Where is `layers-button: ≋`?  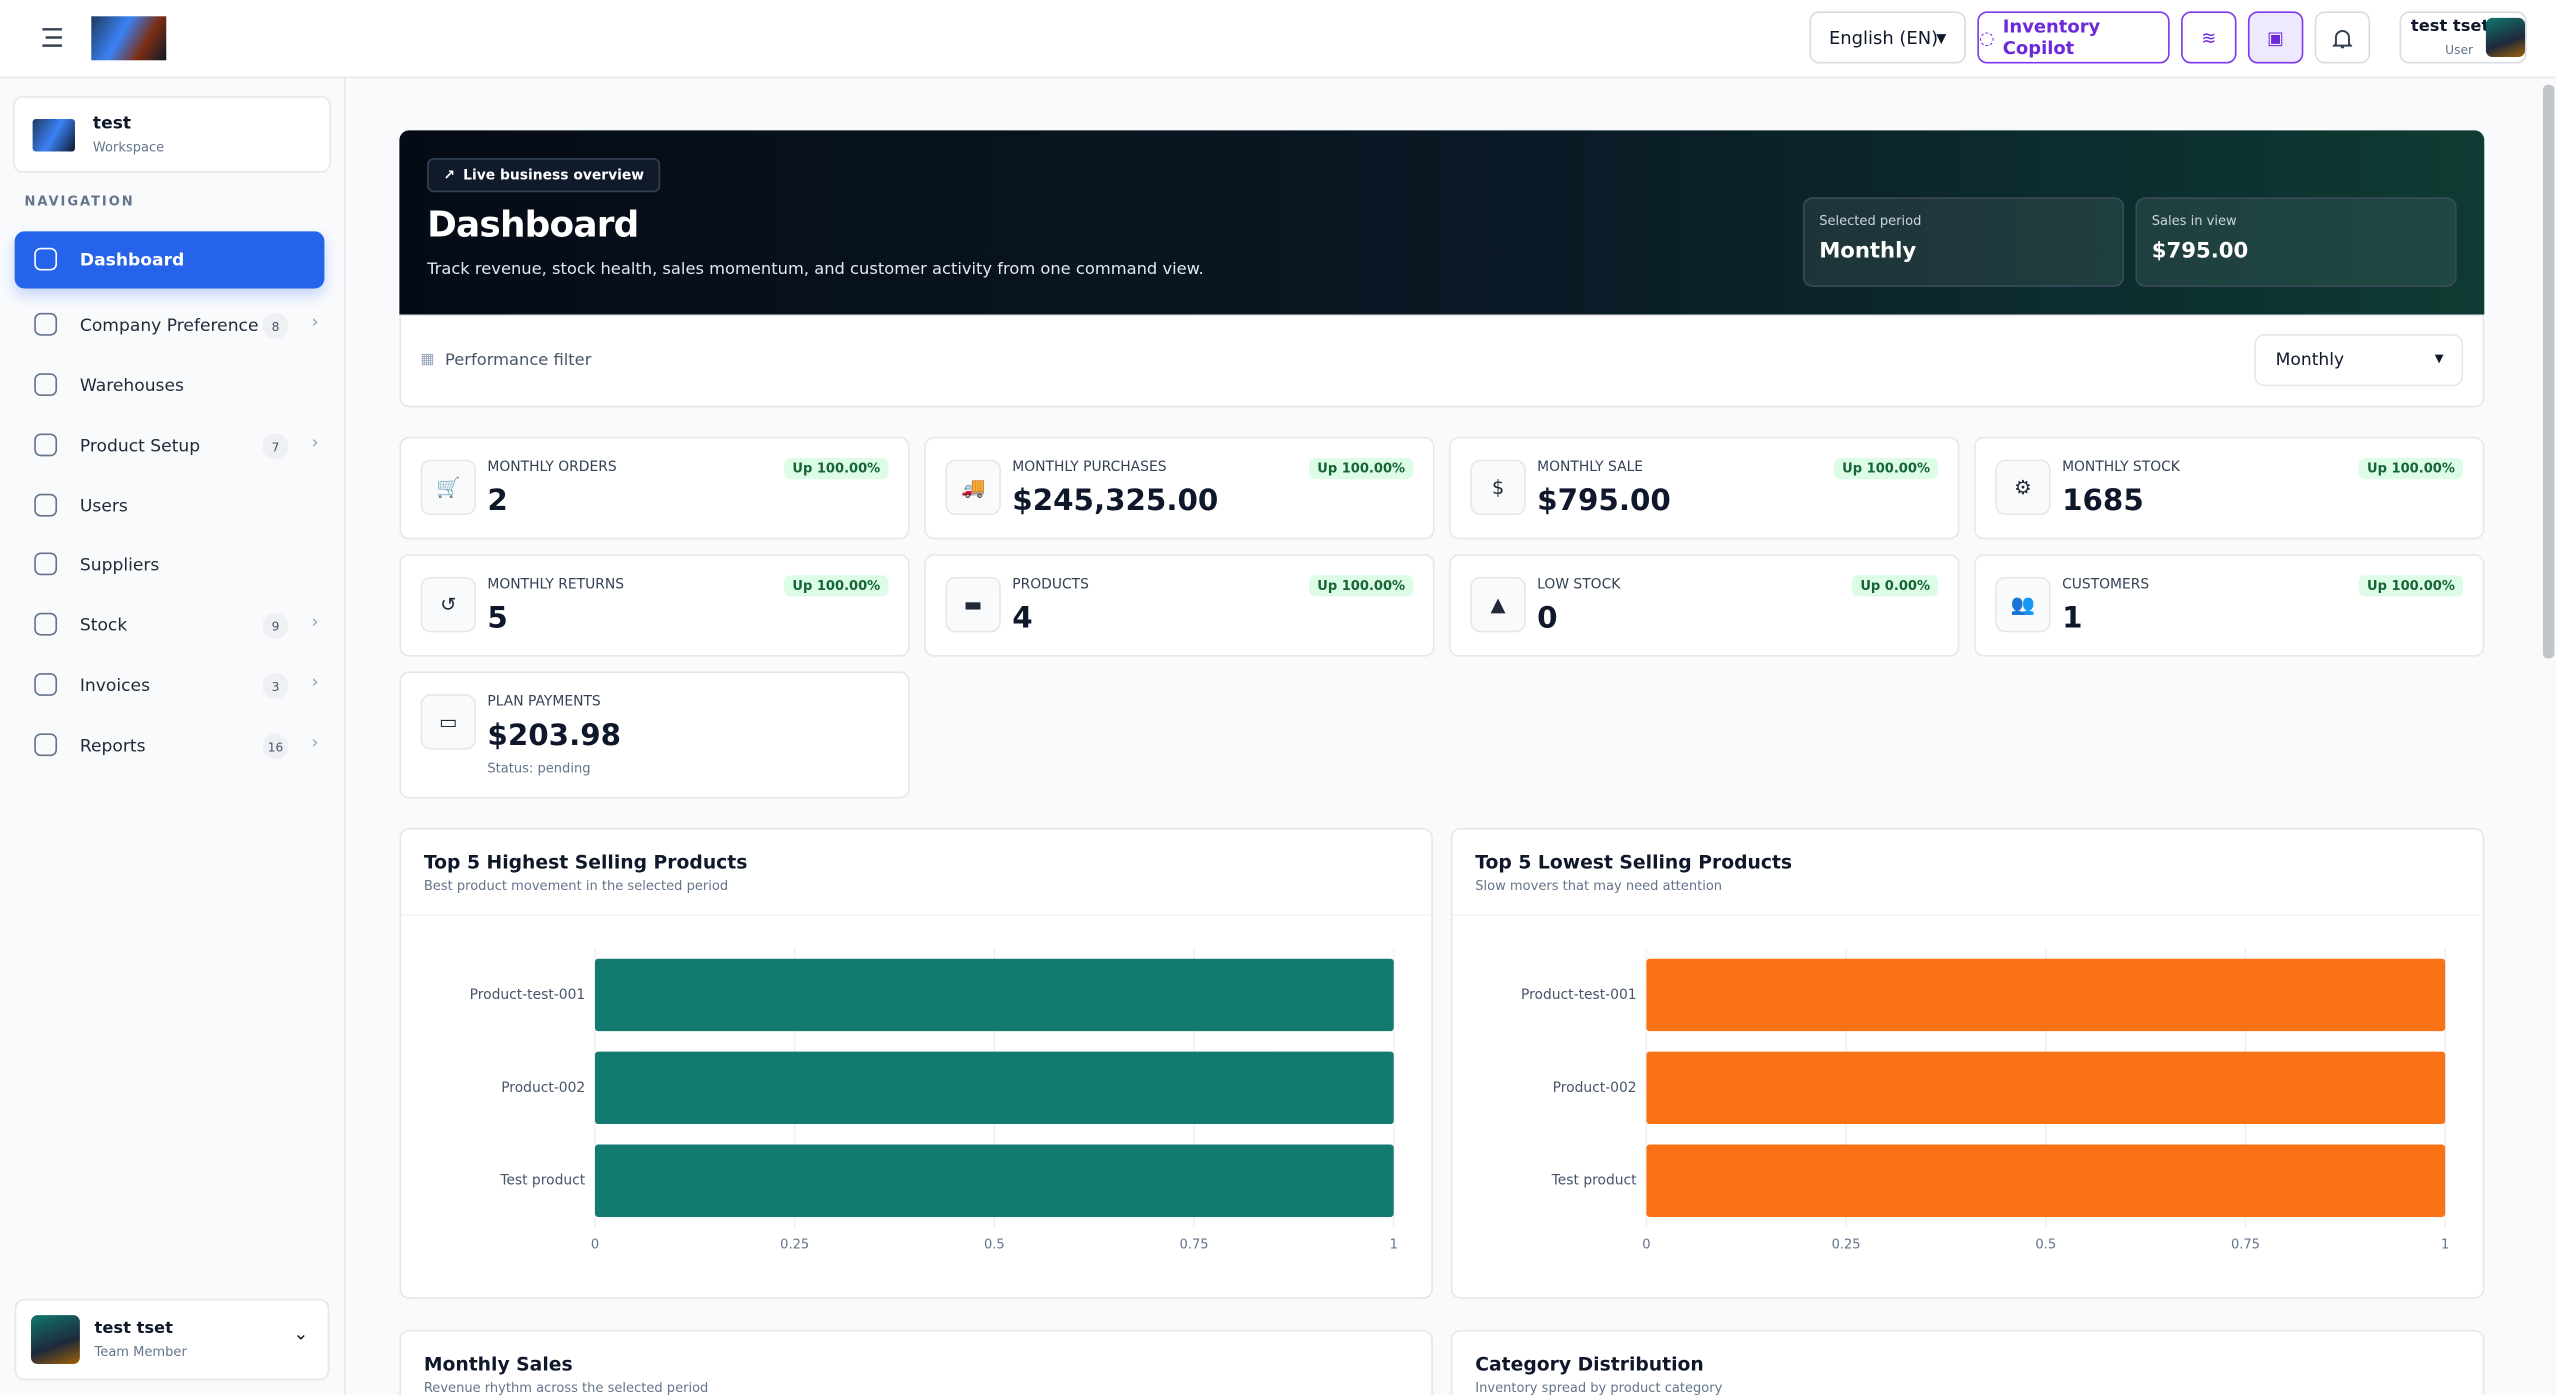 layers-button: ≋ is located at coordinates (2209, 37).